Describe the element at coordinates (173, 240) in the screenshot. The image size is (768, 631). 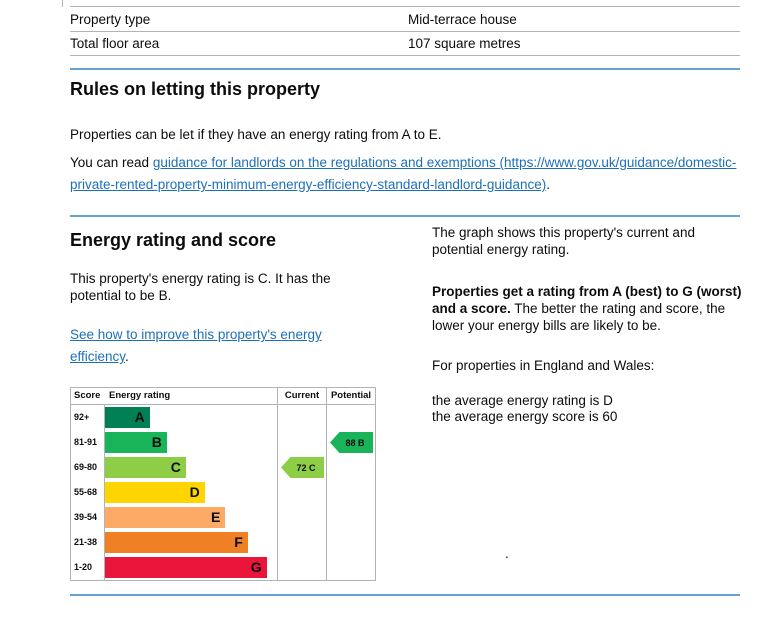
I see `energy-section-heading: Energy rating and score` at that location.